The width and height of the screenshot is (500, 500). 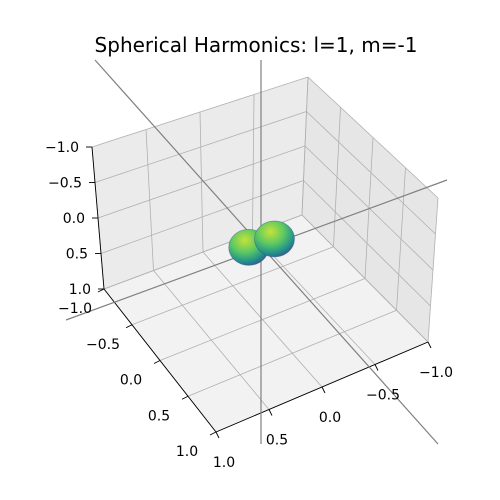 I want to click on y-tick-label: 0.0, so click(x=330, y=418).